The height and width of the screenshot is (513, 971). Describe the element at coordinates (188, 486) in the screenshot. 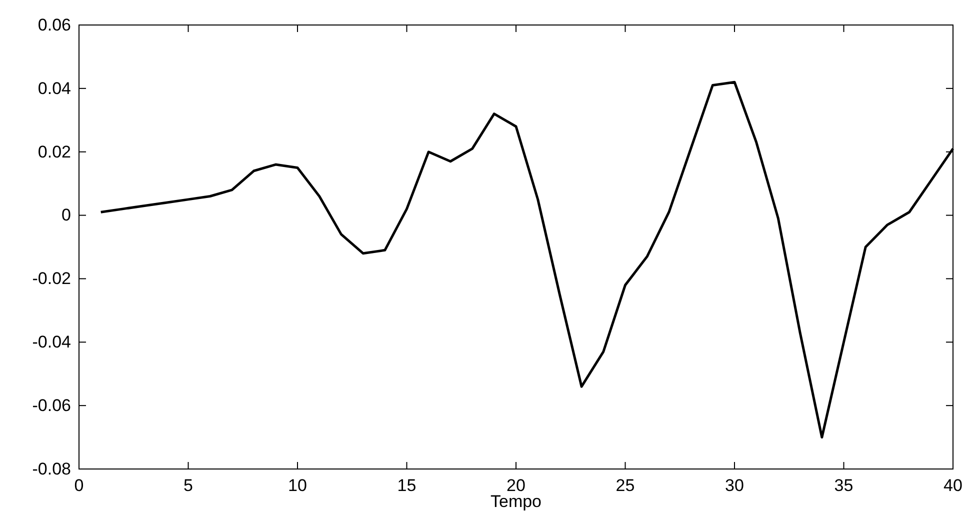

I see `x-tick-label: 5` at that location.